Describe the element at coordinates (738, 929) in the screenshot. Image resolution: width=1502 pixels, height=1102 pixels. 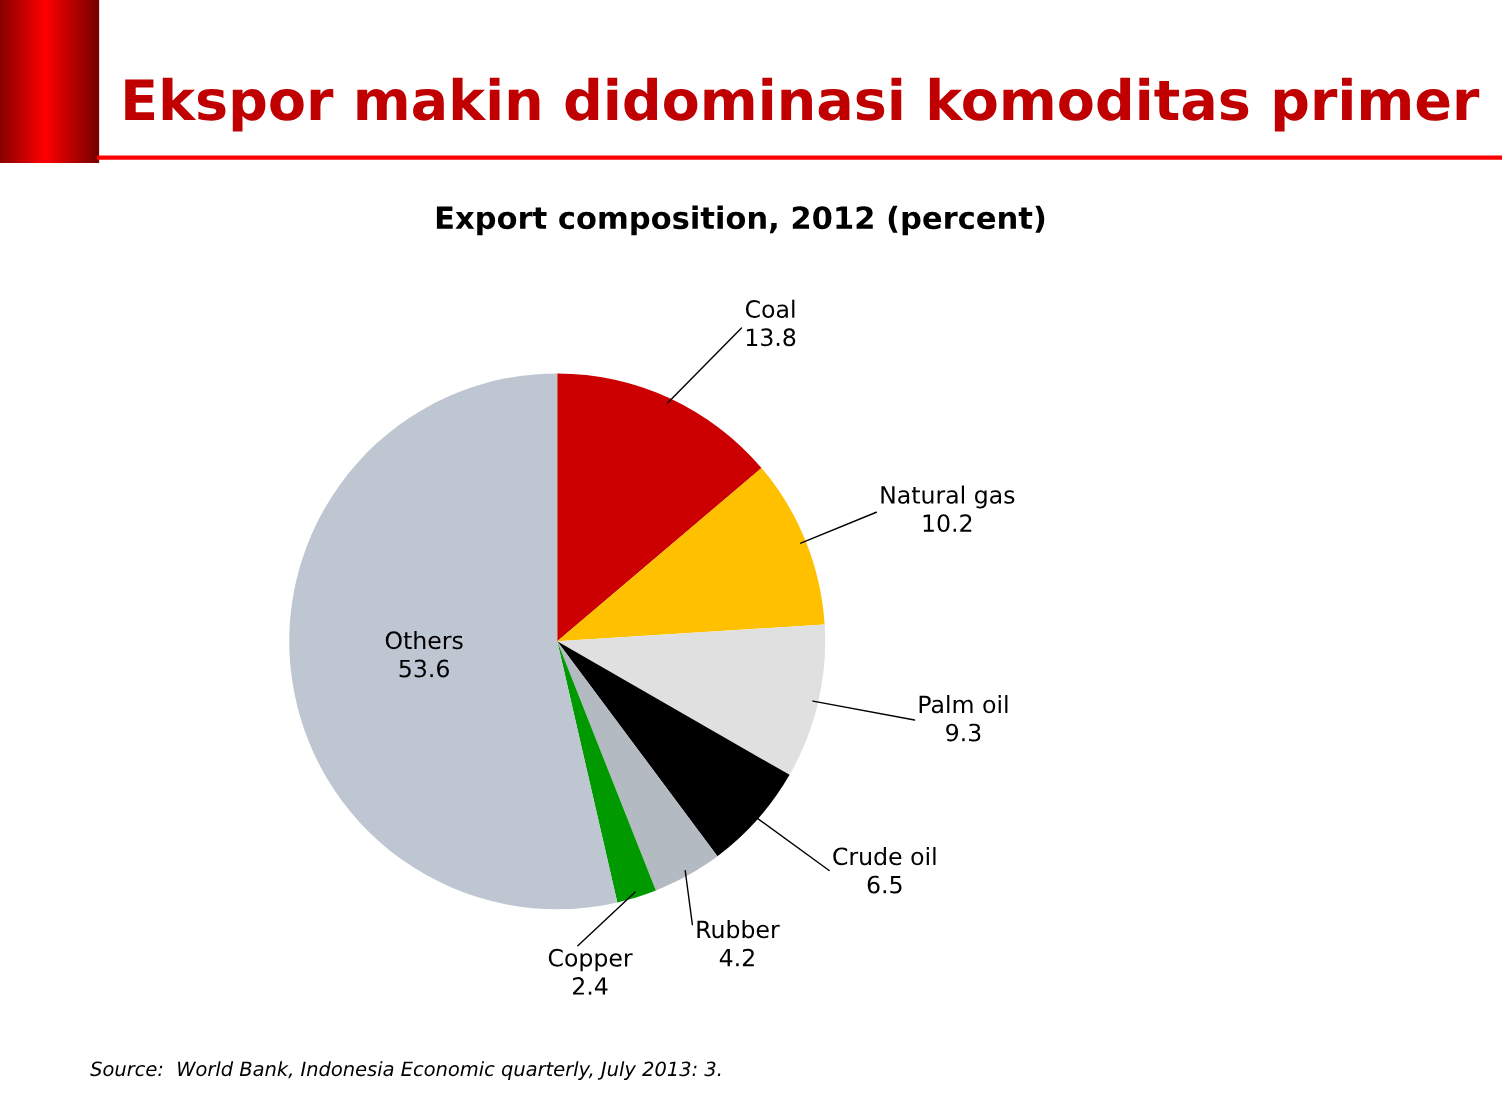
I see `slice-label: Rubber` at that location.